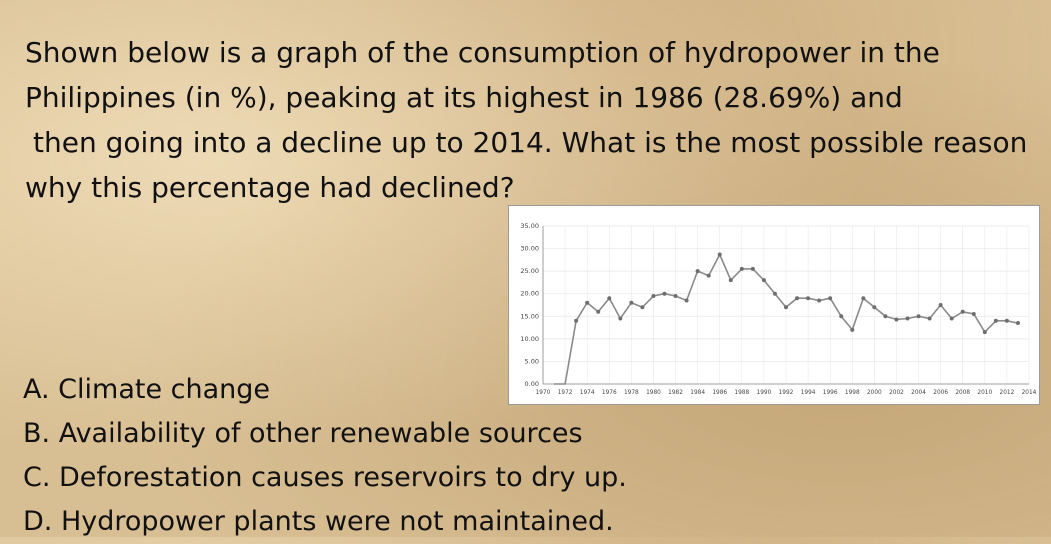 This screenshot has height=544, width=1051. I want to click on x-tick-label: 1976, so click(609, 393).